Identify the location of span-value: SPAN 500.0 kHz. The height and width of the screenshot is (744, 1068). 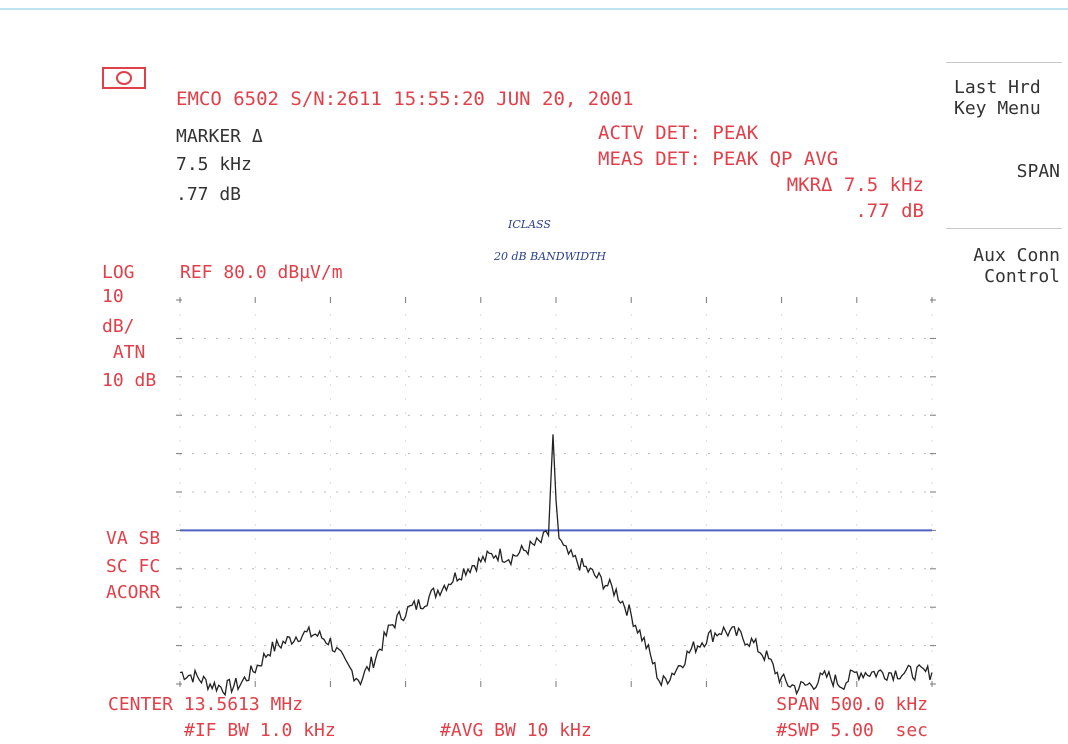
(852, 704).